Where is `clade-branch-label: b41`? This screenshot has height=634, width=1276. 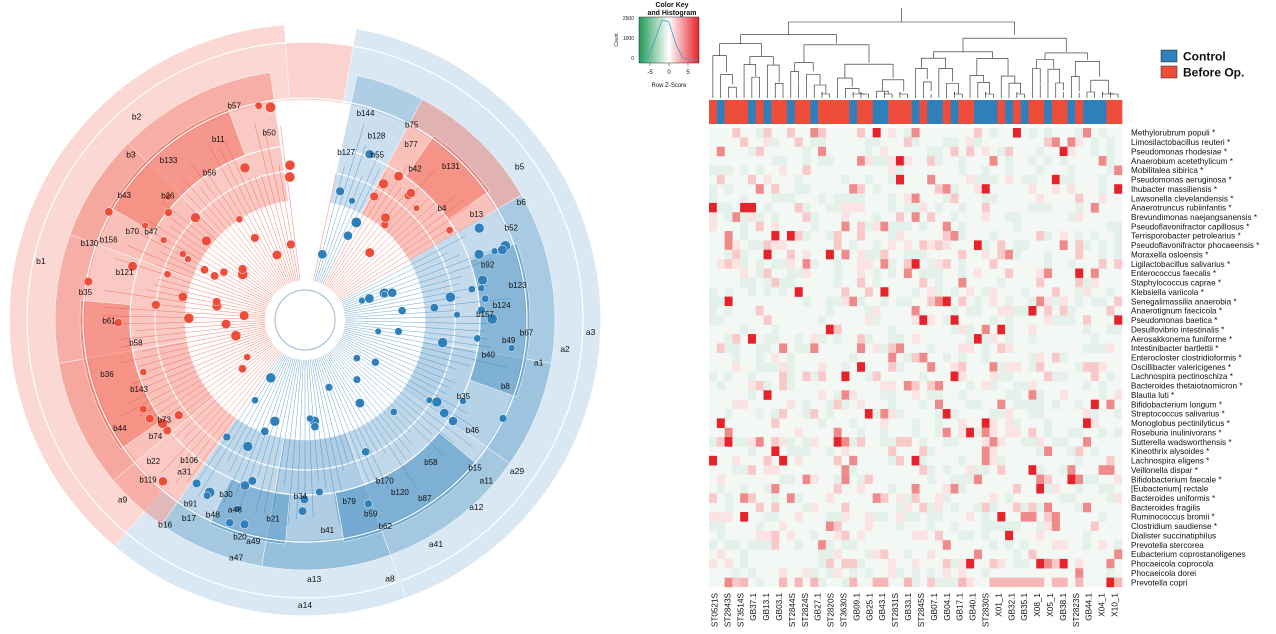 clade-branch-label: b41 is located at coordinates (328, 530).